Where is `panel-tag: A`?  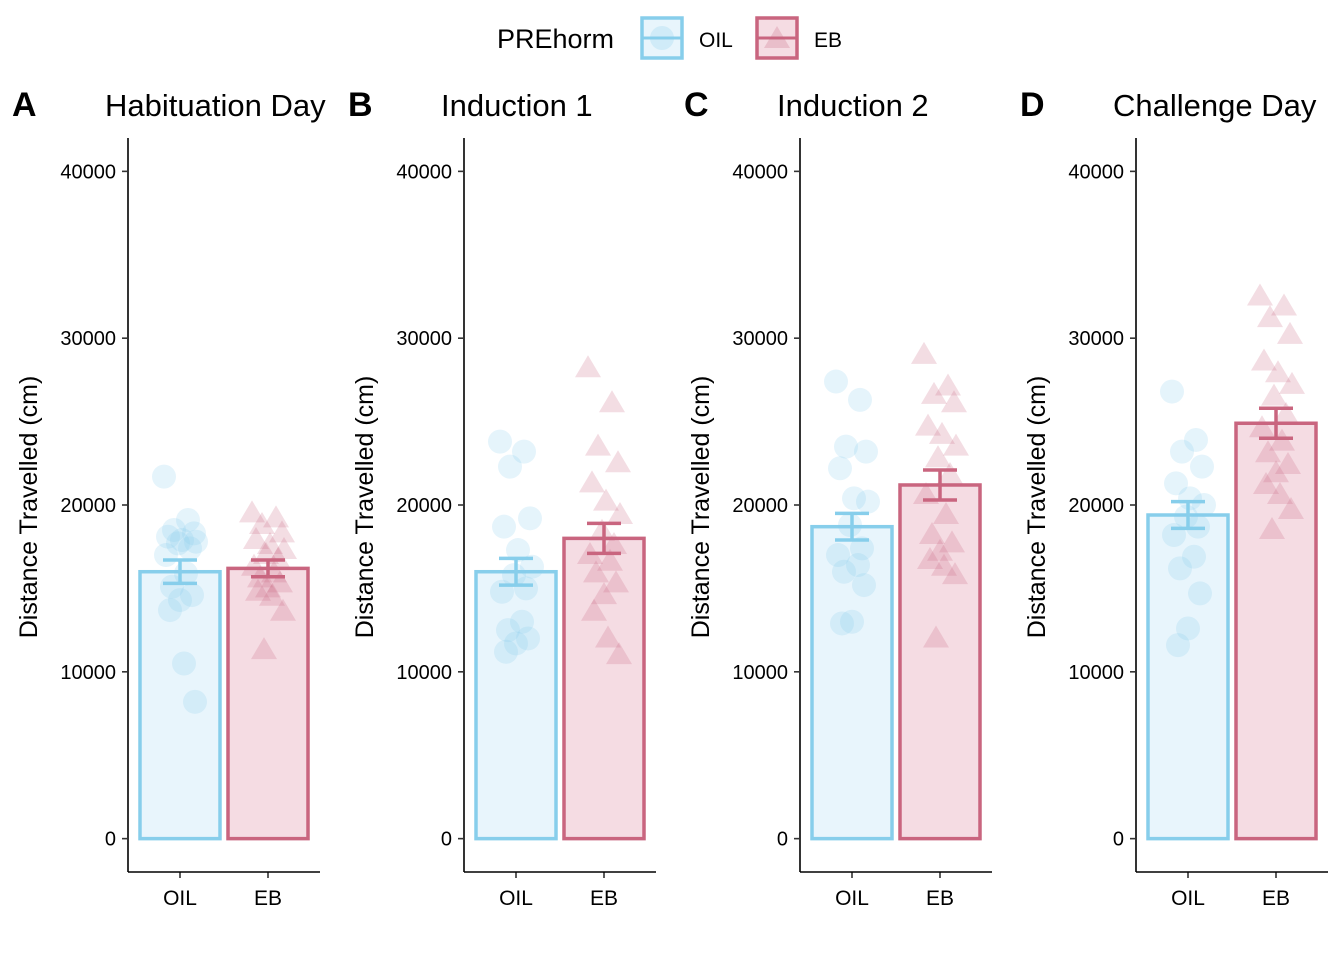 panel-tag: A is located at coordinates (24, 105).